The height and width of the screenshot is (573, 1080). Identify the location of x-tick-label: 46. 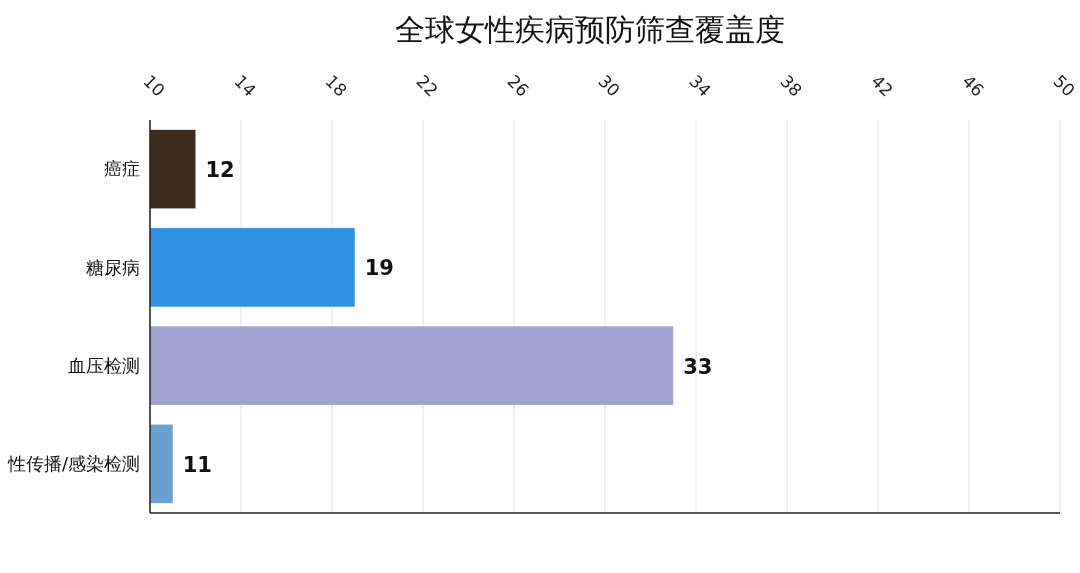
(973, 86).